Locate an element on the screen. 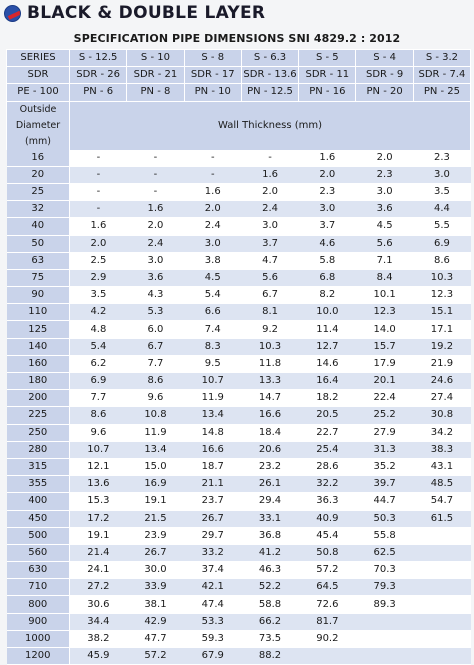 The height and width of the screenshot is (665, 474). wall-thickness-cell: 18.7 is located at coordinates (213, 467).